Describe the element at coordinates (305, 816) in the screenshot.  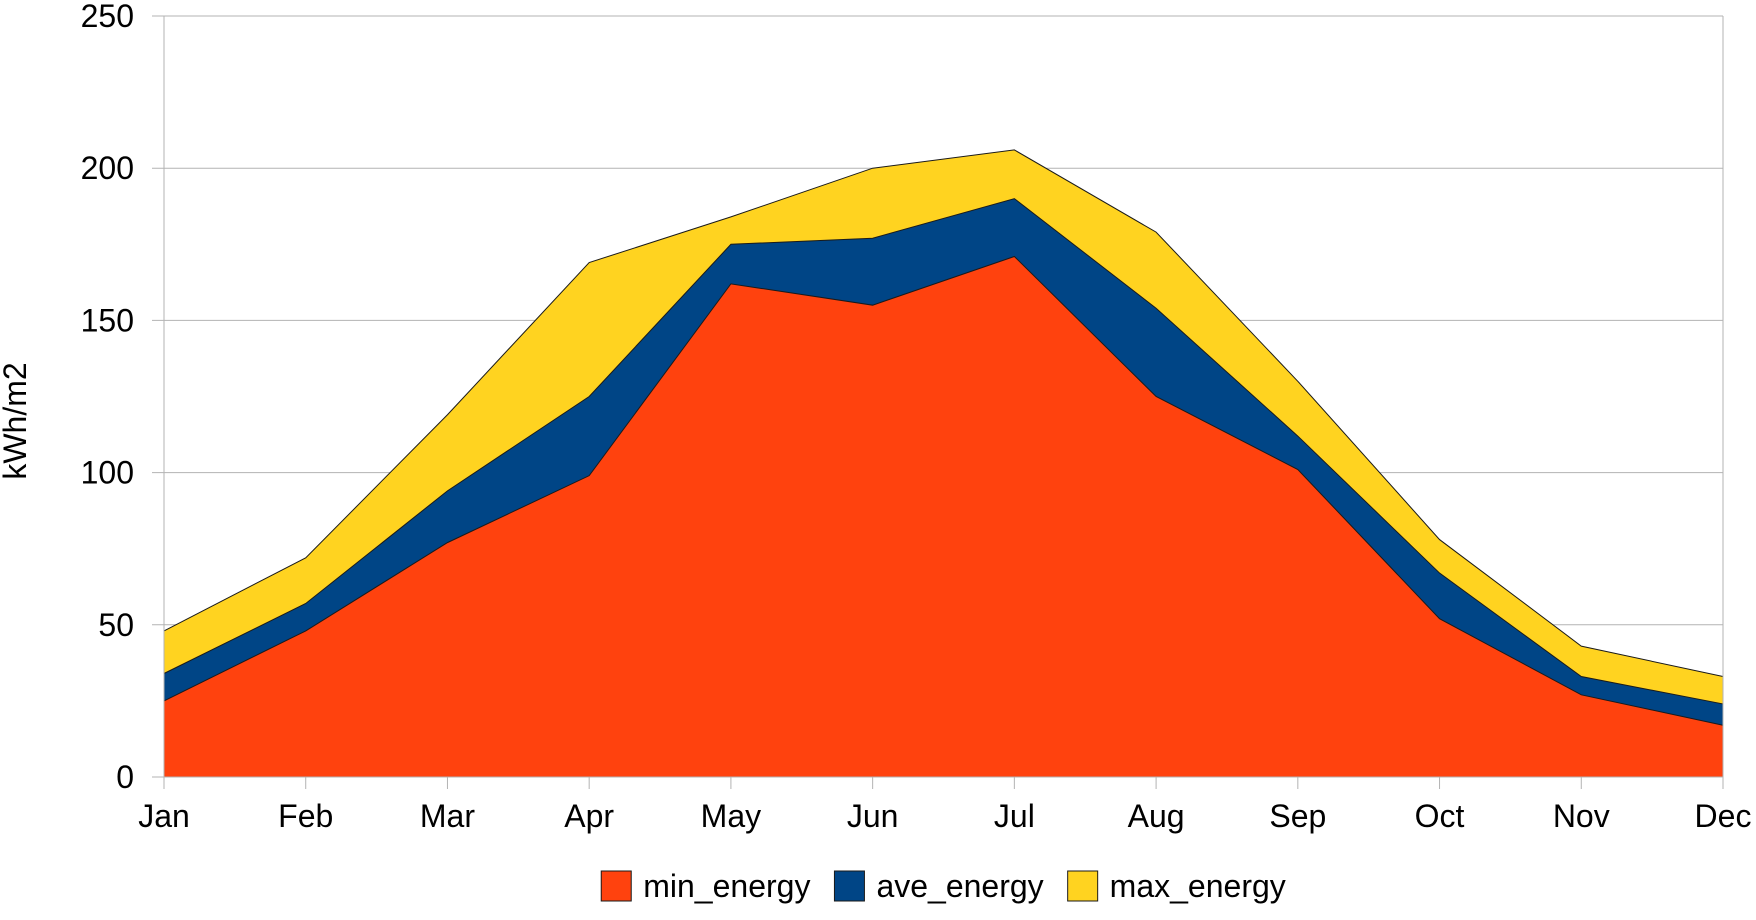
I see `x-tick-label: Feb` at that location.